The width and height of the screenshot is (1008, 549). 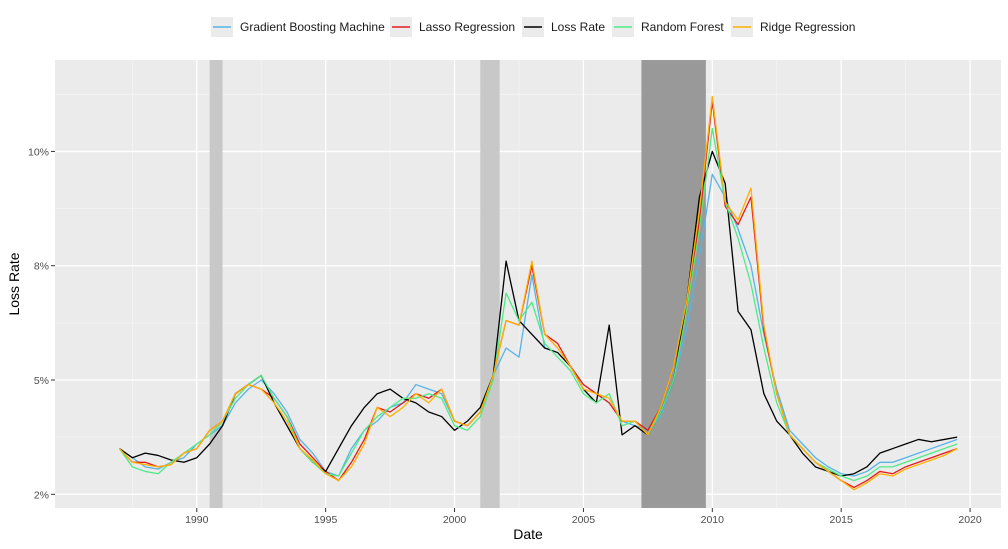 I want to click on legend-label: Ridge Regression, so click(x=807, y=27).